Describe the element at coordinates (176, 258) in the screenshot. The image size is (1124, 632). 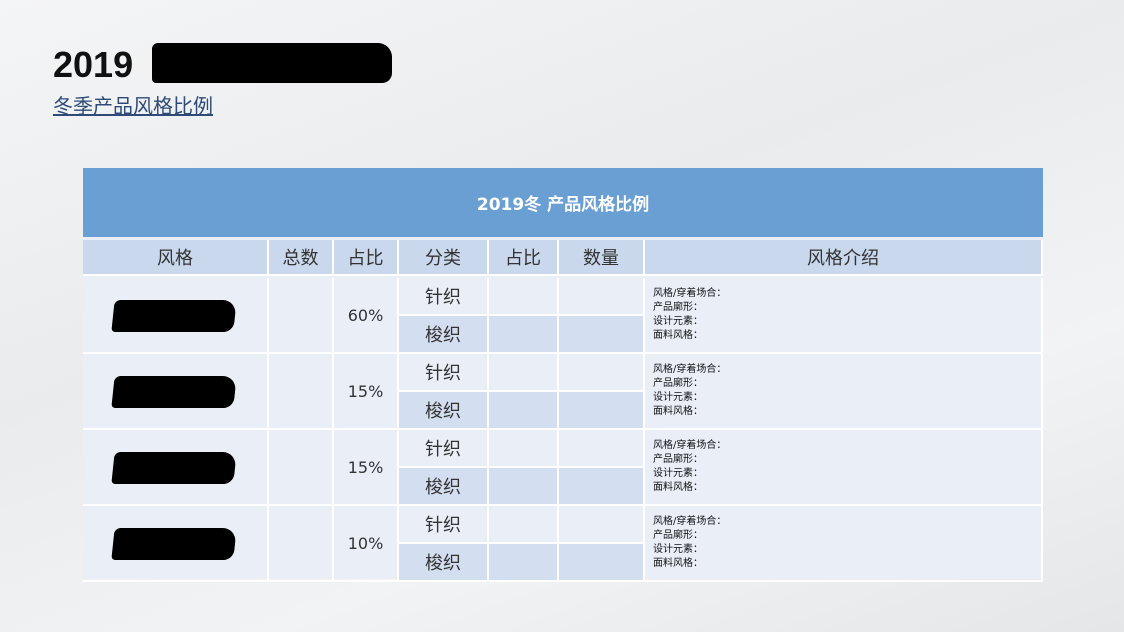
I see `header-cell: 风格` at that location.